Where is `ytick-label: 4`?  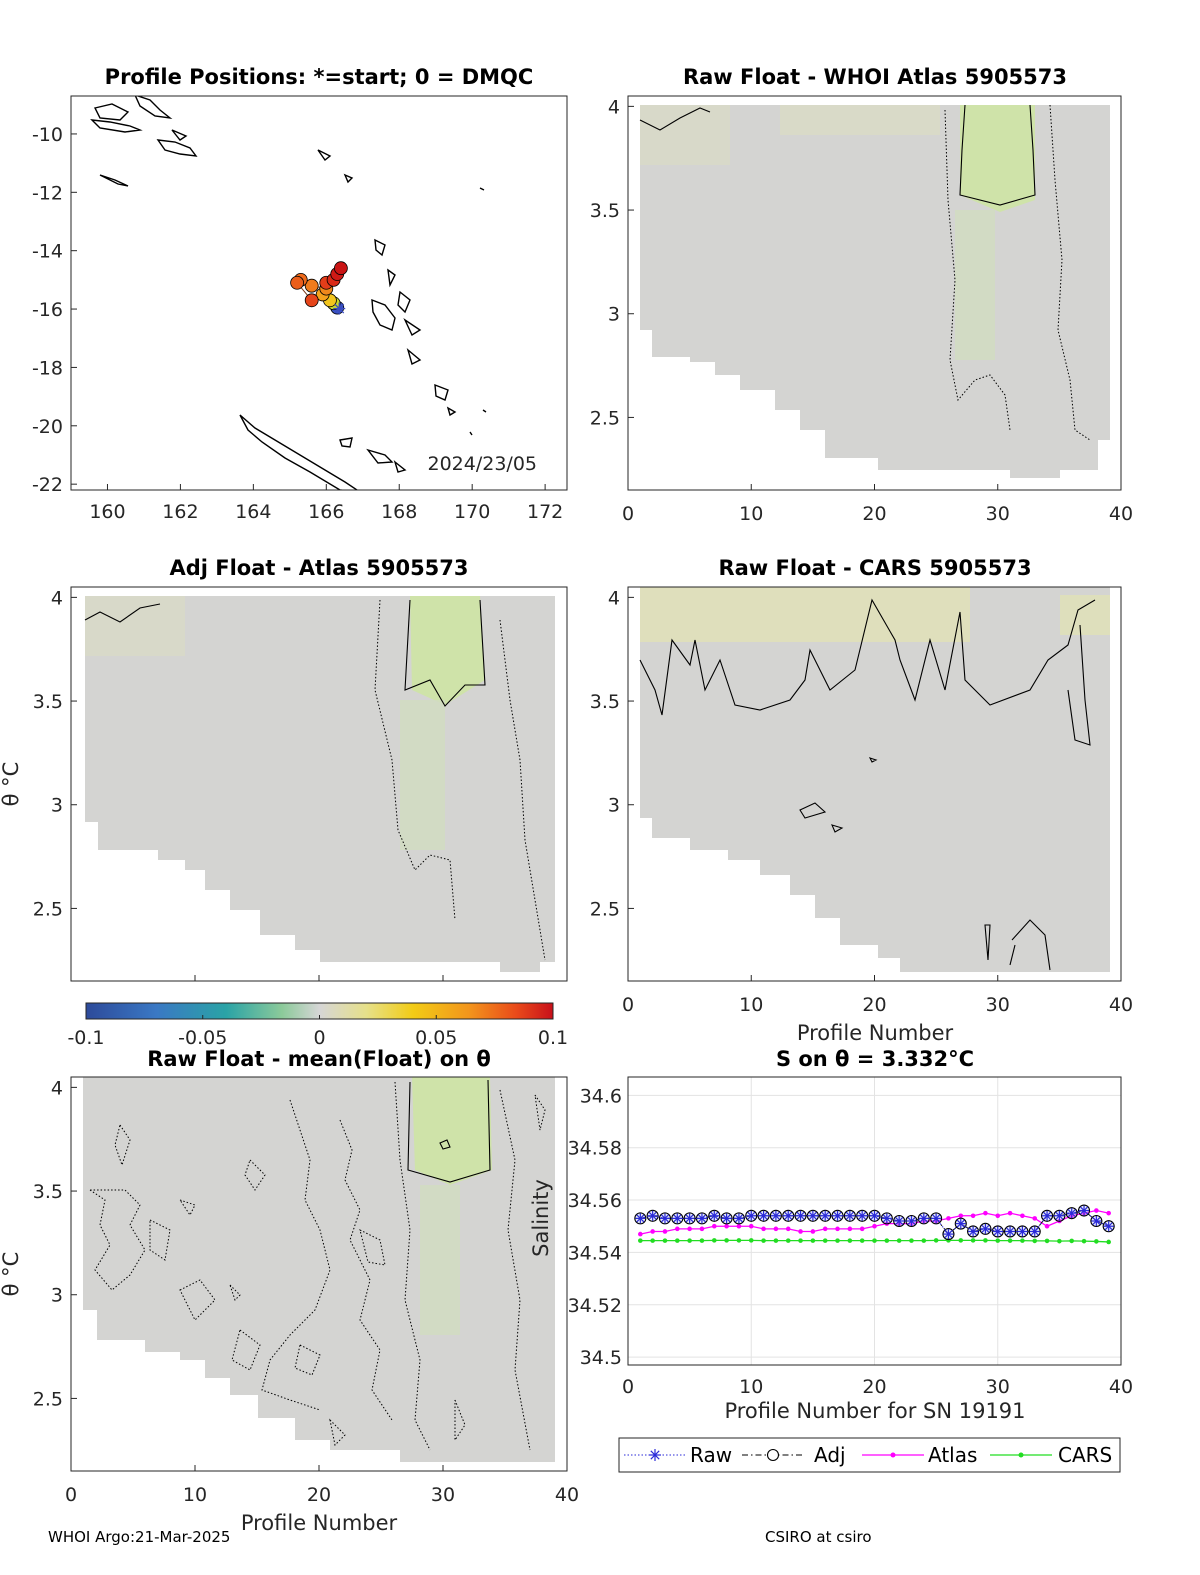 ytick-label: 4 is located at coordinates (614, 107).